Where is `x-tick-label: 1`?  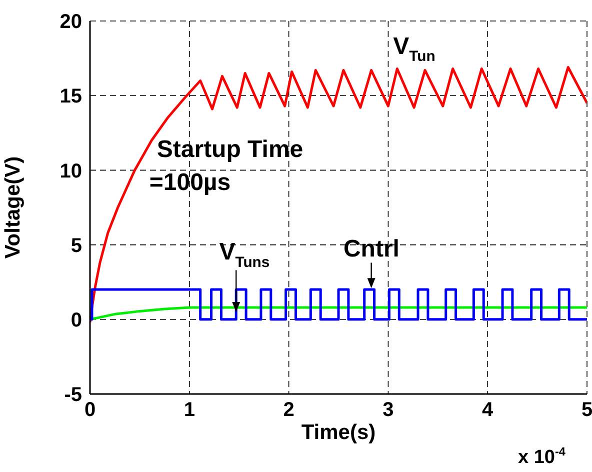 x-tick-label: 1 is located at coordinates (189, 410).